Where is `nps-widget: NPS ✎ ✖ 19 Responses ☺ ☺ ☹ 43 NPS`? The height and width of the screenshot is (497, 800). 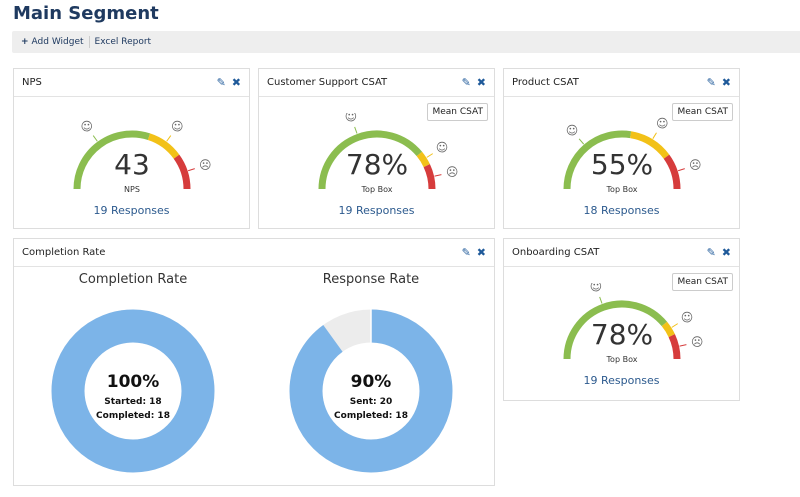
nps-widget: NPS ✎ ✖ 19 Responses ☺ ☺ ☹ 43 NPS is located at coordinates (131, 148).